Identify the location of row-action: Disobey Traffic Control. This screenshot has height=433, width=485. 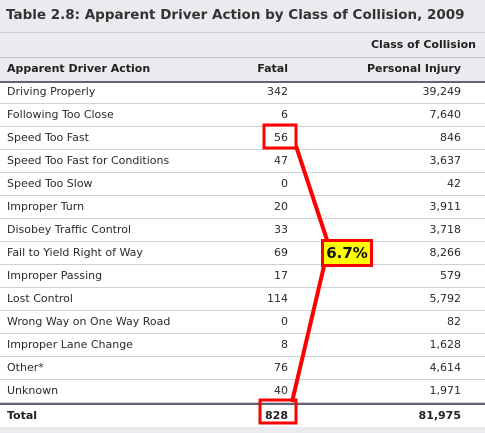
(69, 229).